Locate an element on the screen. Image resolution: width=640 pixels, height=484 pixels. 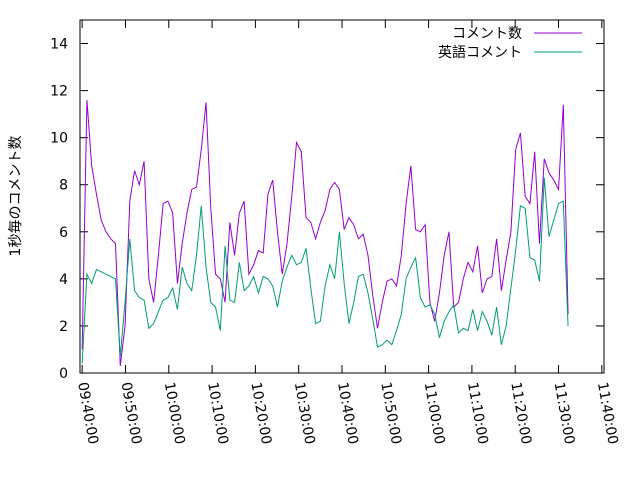
x-tick-label: 11:00:00 is located at coordinates (434, 413).